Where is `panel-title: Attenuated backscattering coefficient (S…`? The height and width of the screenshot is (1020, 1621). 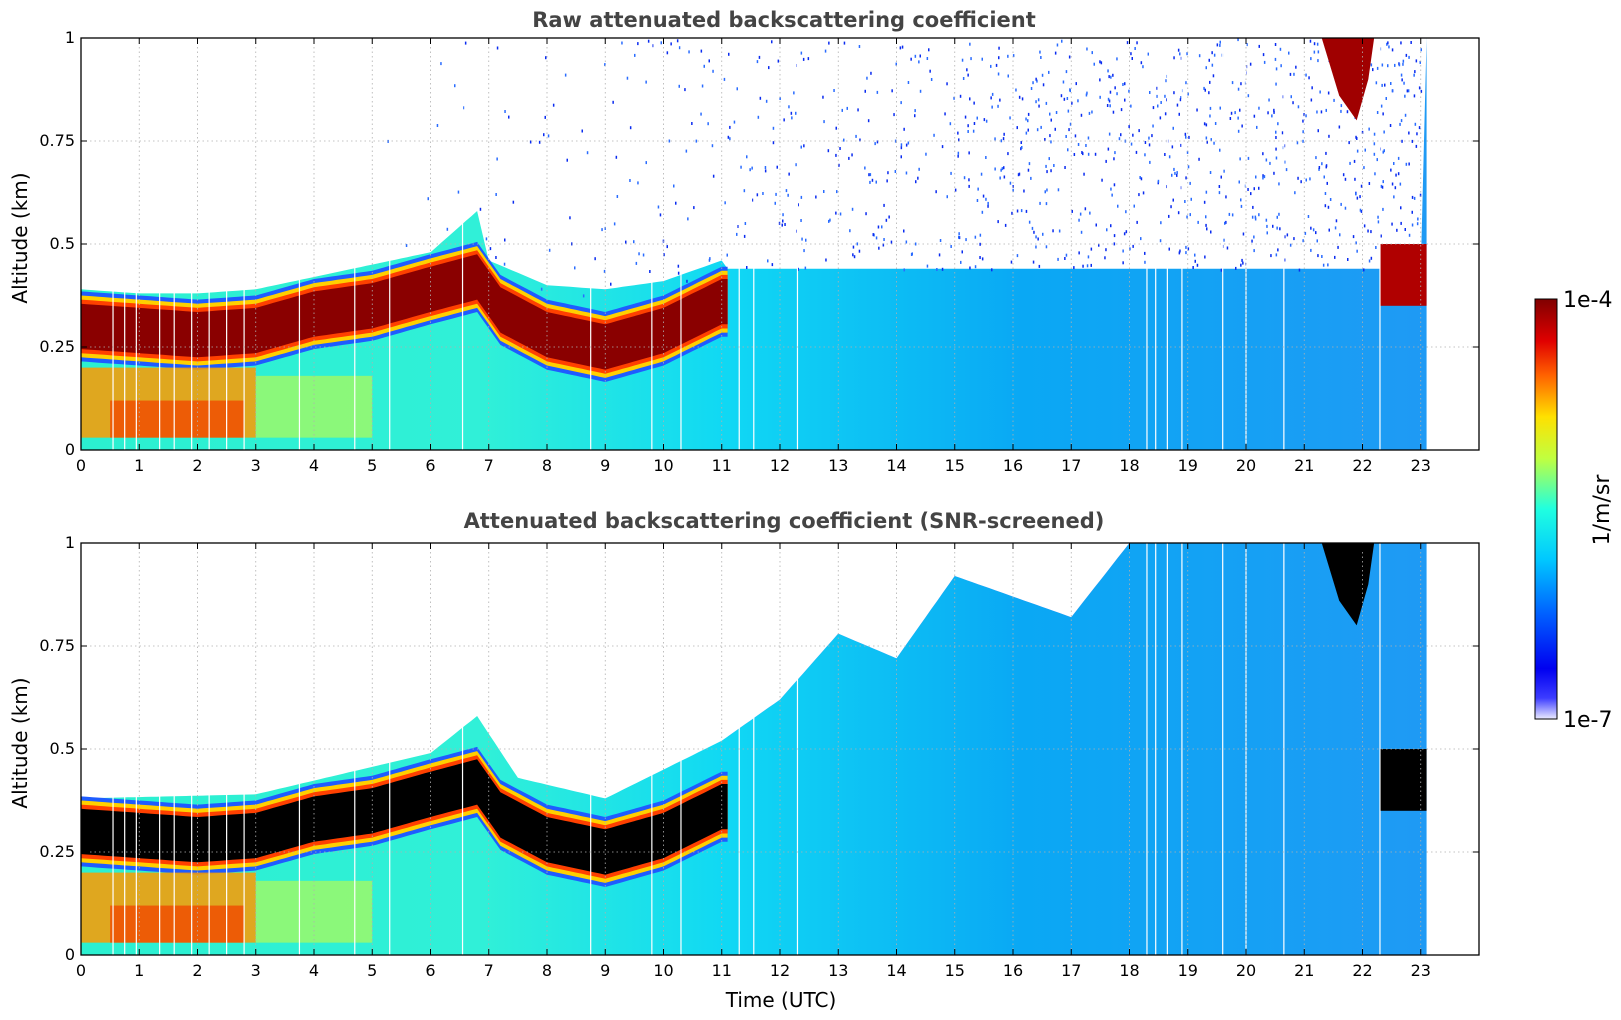
panel-title: Attenuated backscattering coefficient (S… is located at coordinates (784, 521).